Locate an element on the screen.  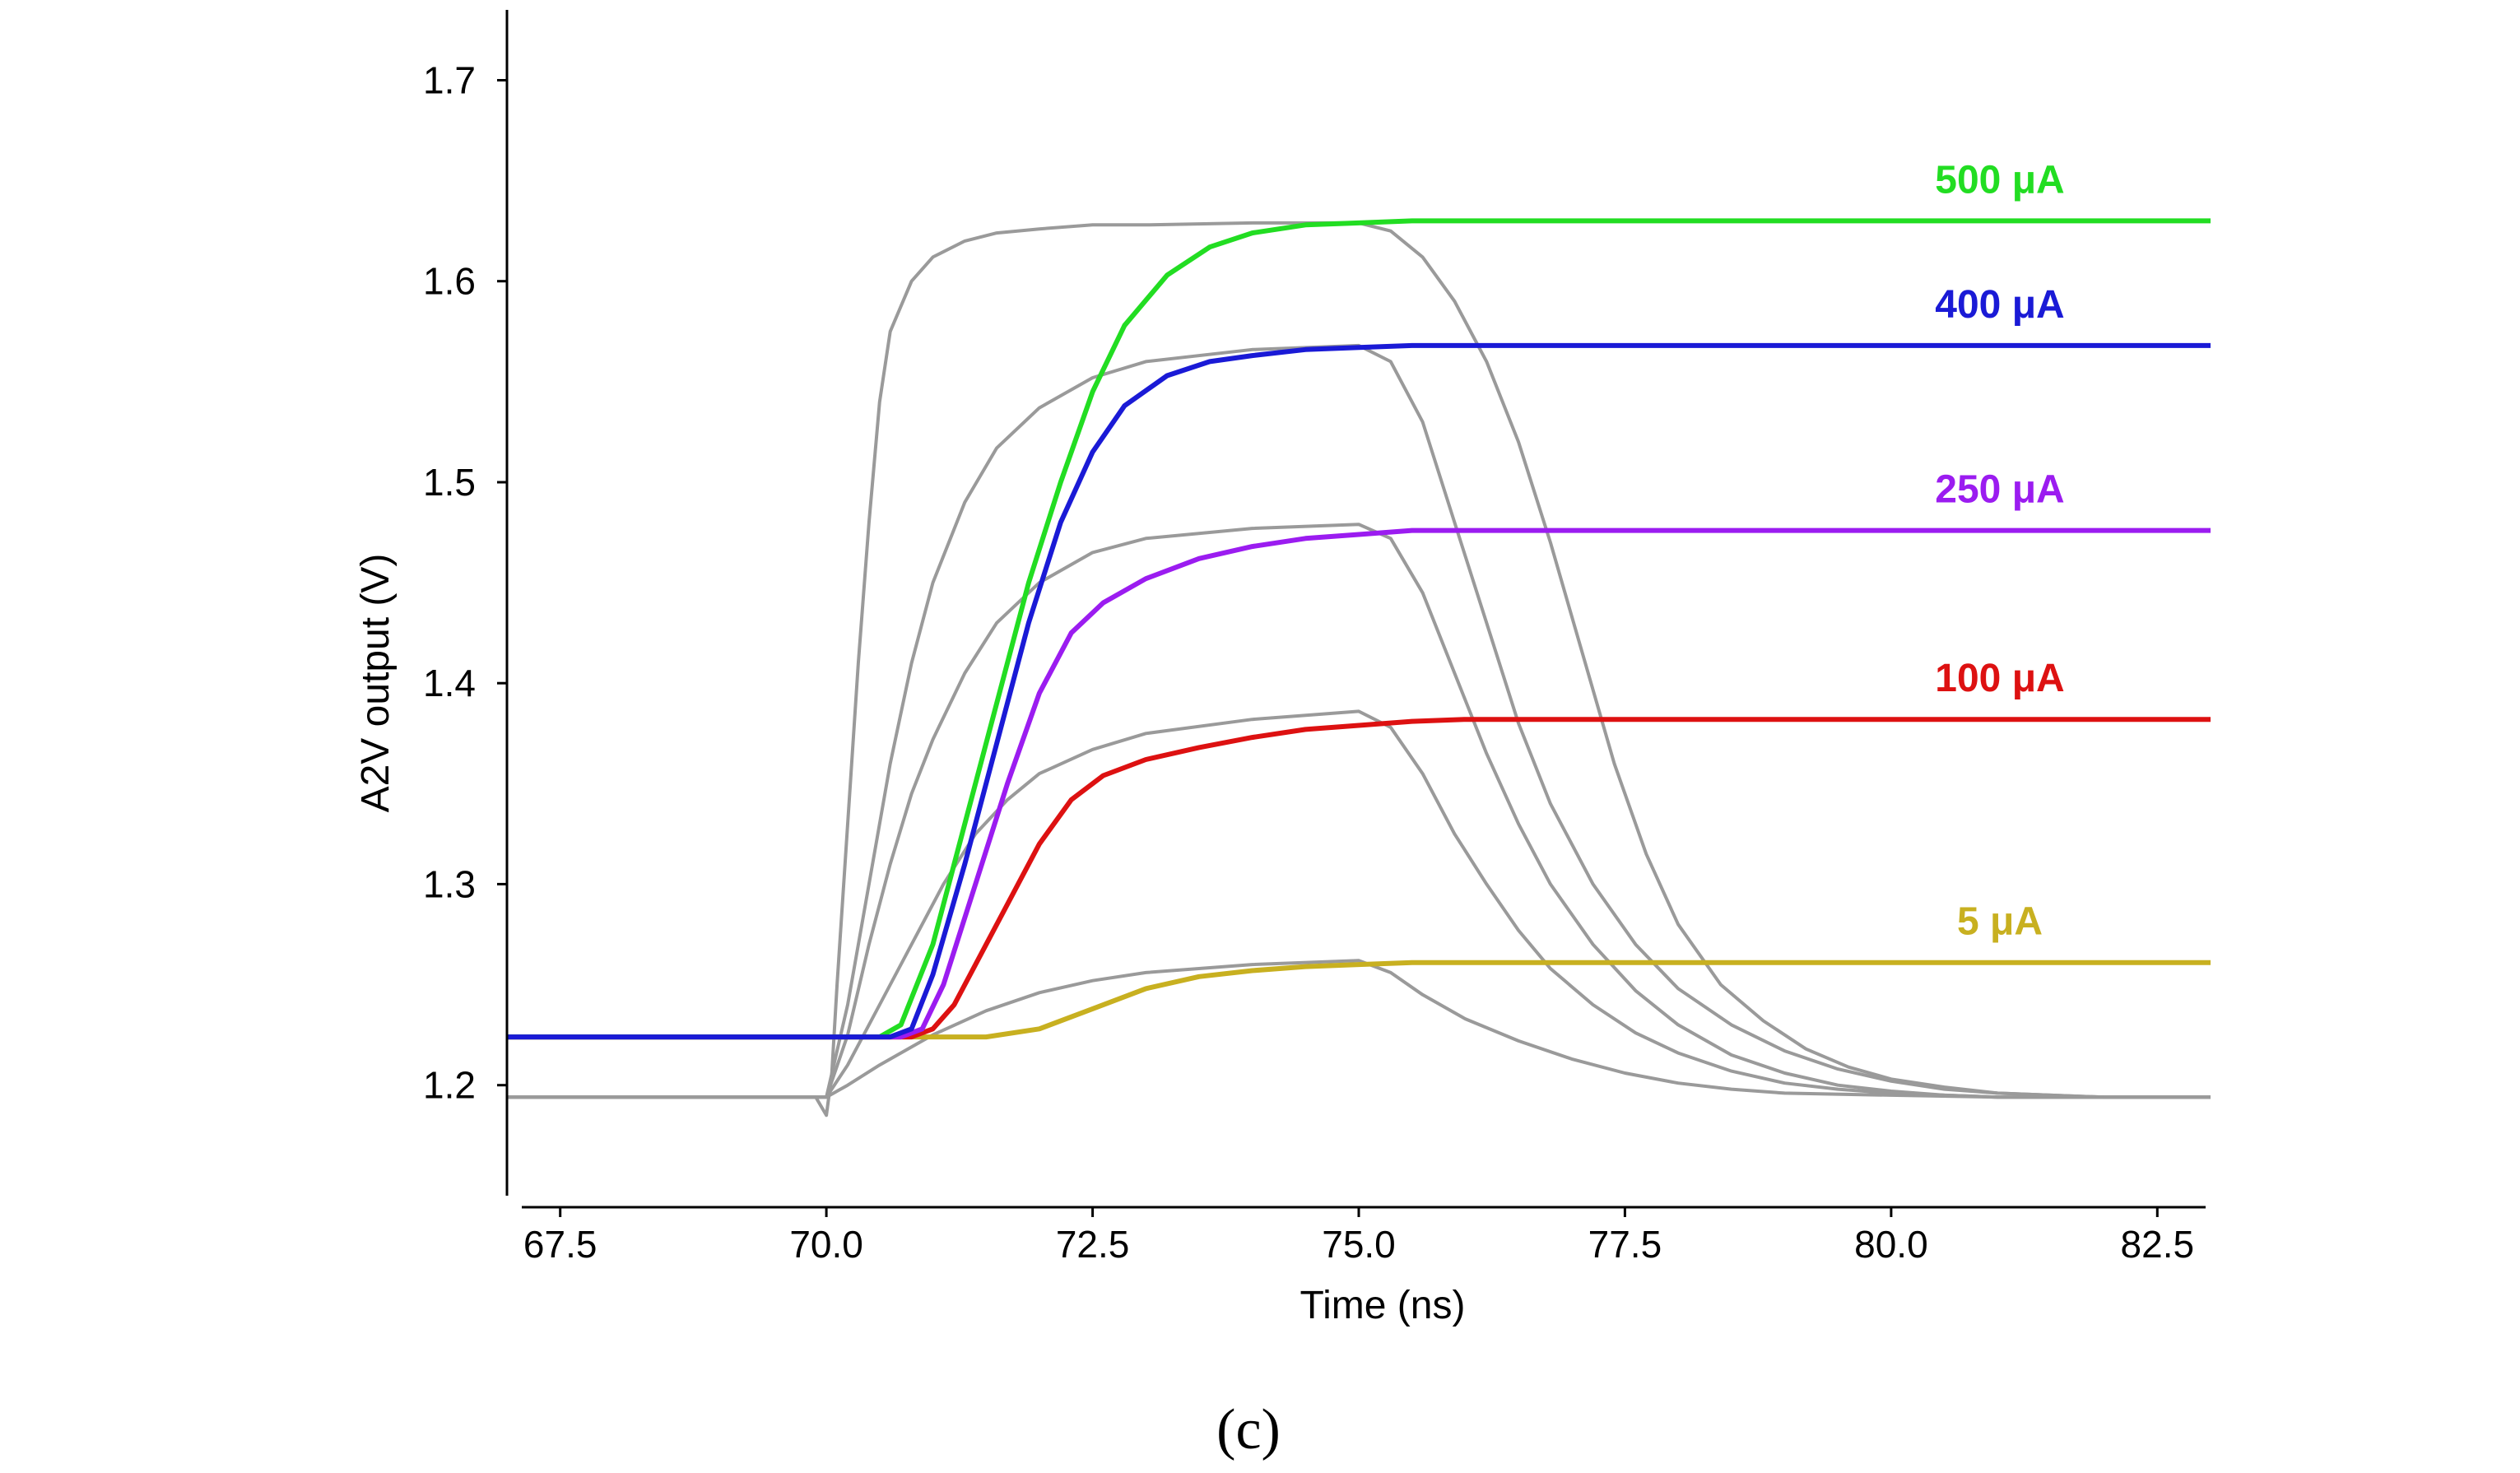
series-label-250-ua: 250 μA is located at coordinates (1999, 490).